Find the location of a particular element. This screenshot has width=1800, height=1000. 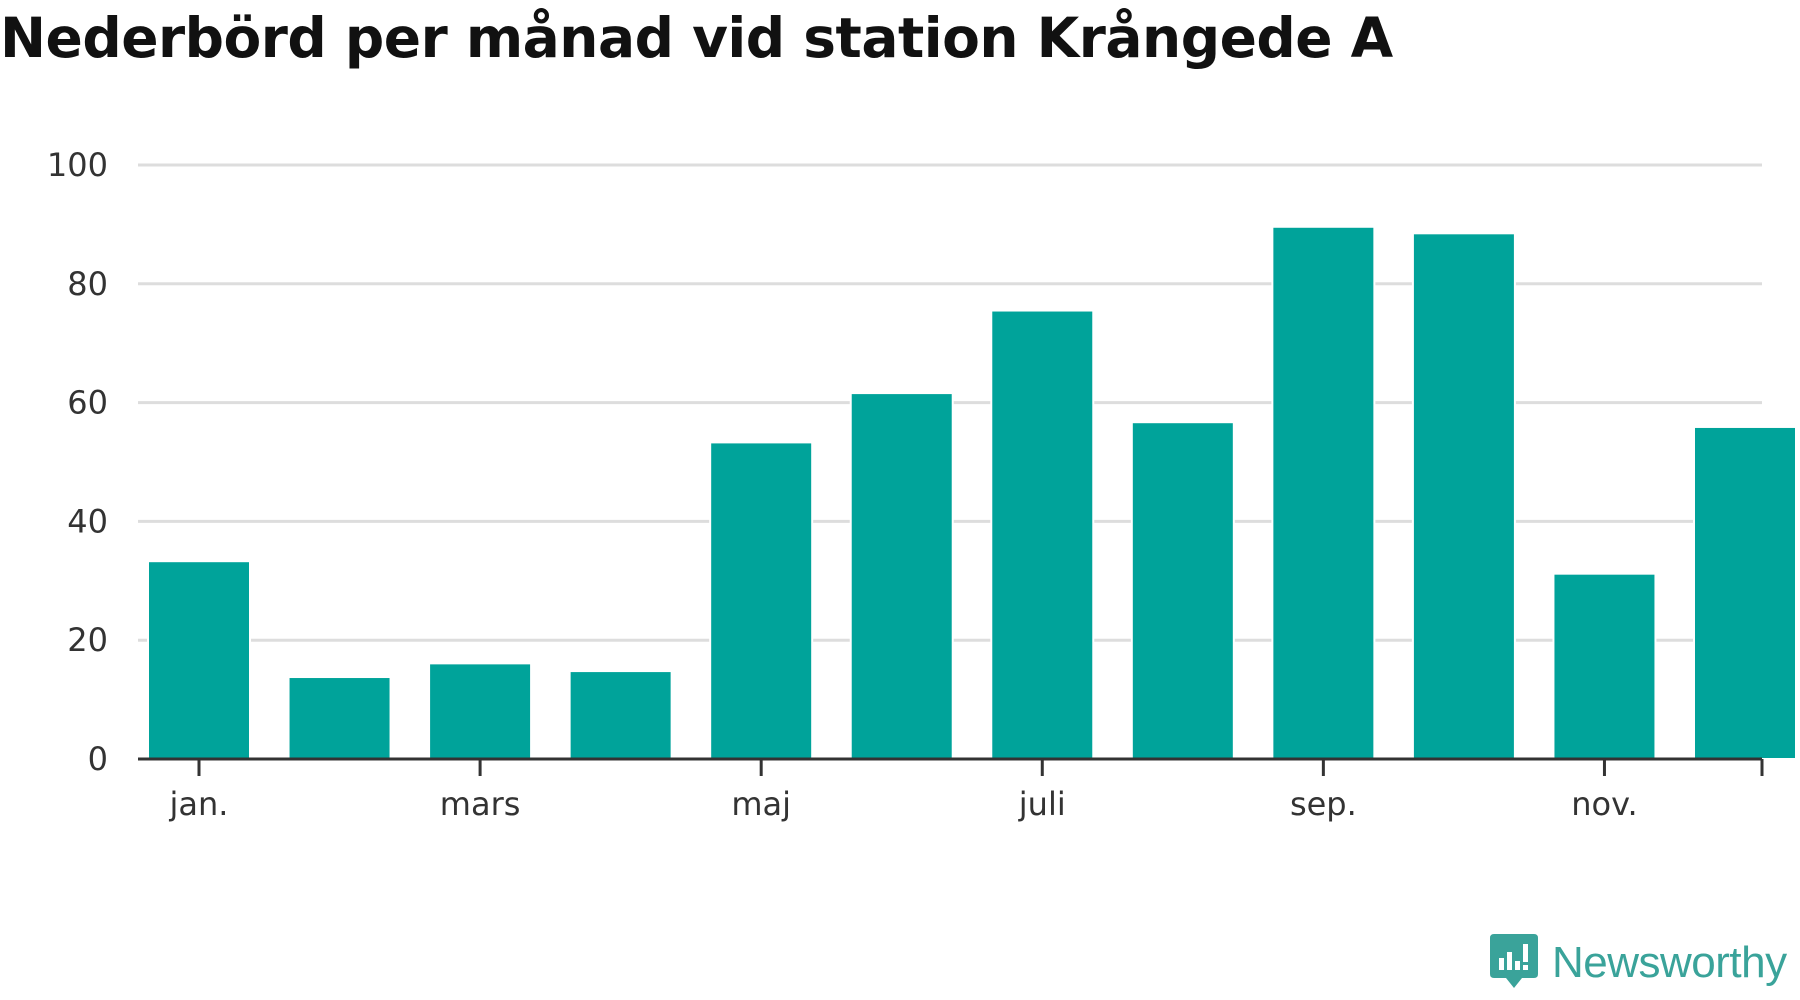

newsworthy-logo-icon is located at coordinates (1514, 961).